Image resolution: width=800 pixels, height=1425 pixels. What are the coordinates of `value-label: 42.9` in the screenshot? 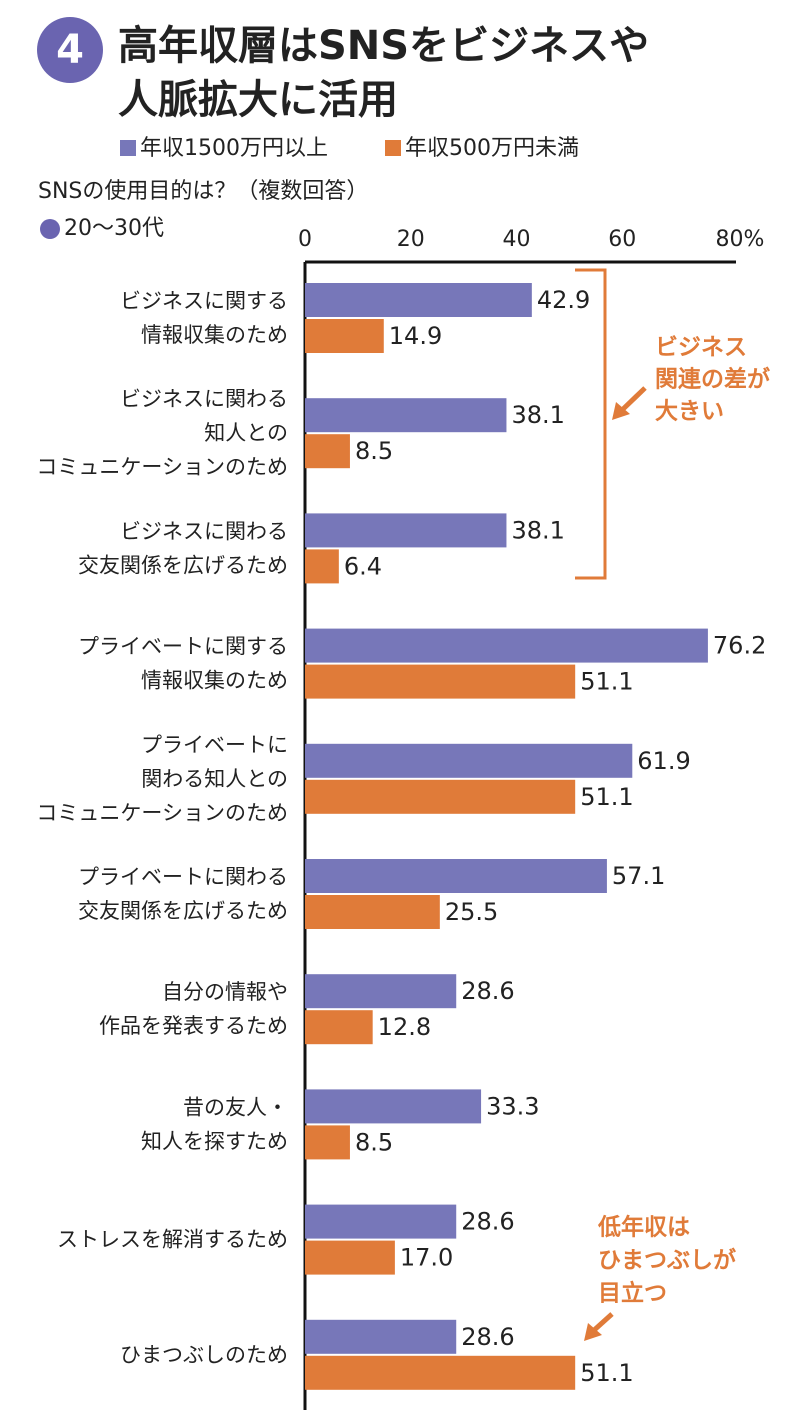 It's located at (563, 300).